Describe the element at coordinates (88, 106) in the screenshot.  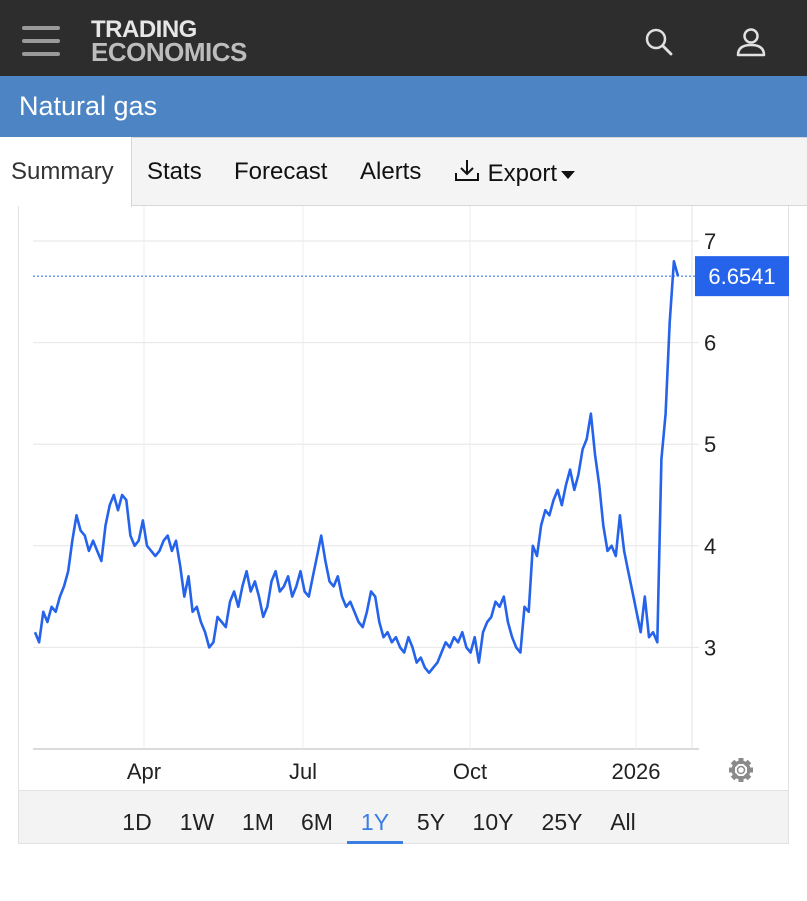
I see `page-title: Natural gas` at that location.